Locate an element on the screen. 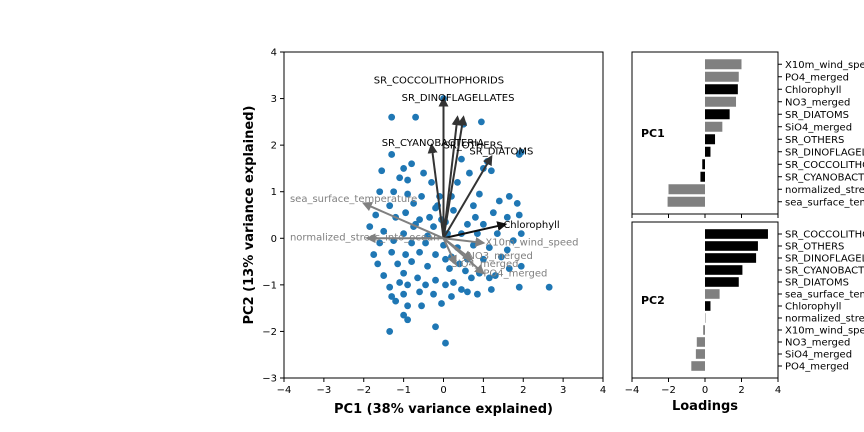 Image resolution: width=864 pixels, height=432 pixels. x-tick-label: −3 is located at coordinates (324, 390).